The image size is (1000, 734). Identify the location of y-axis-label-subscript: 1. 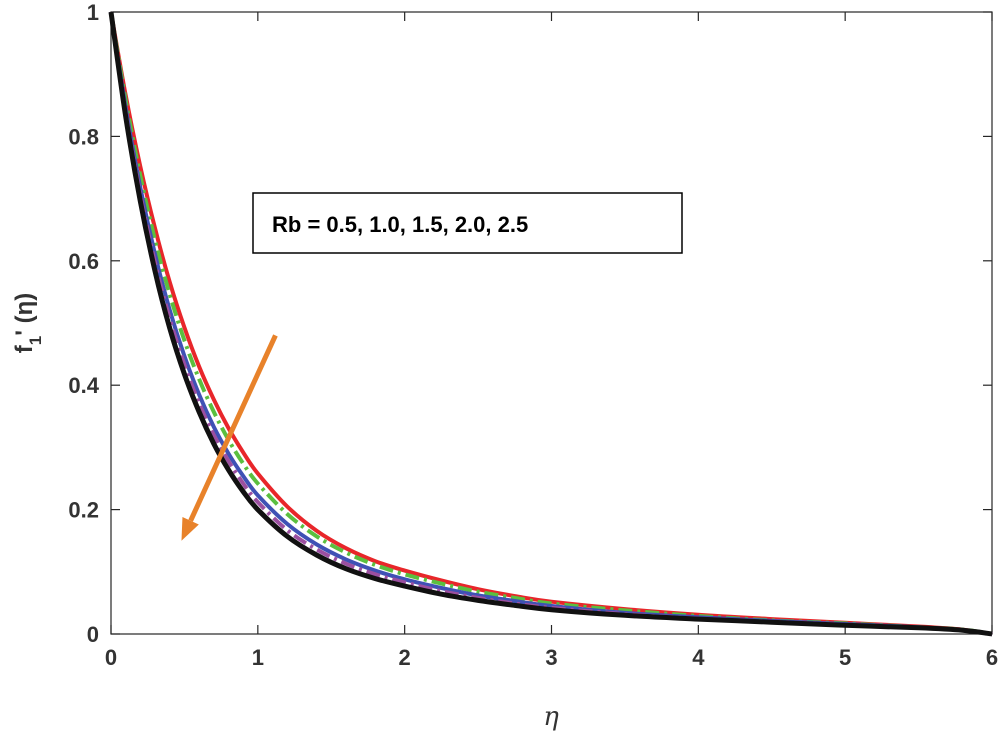
(35, 340).